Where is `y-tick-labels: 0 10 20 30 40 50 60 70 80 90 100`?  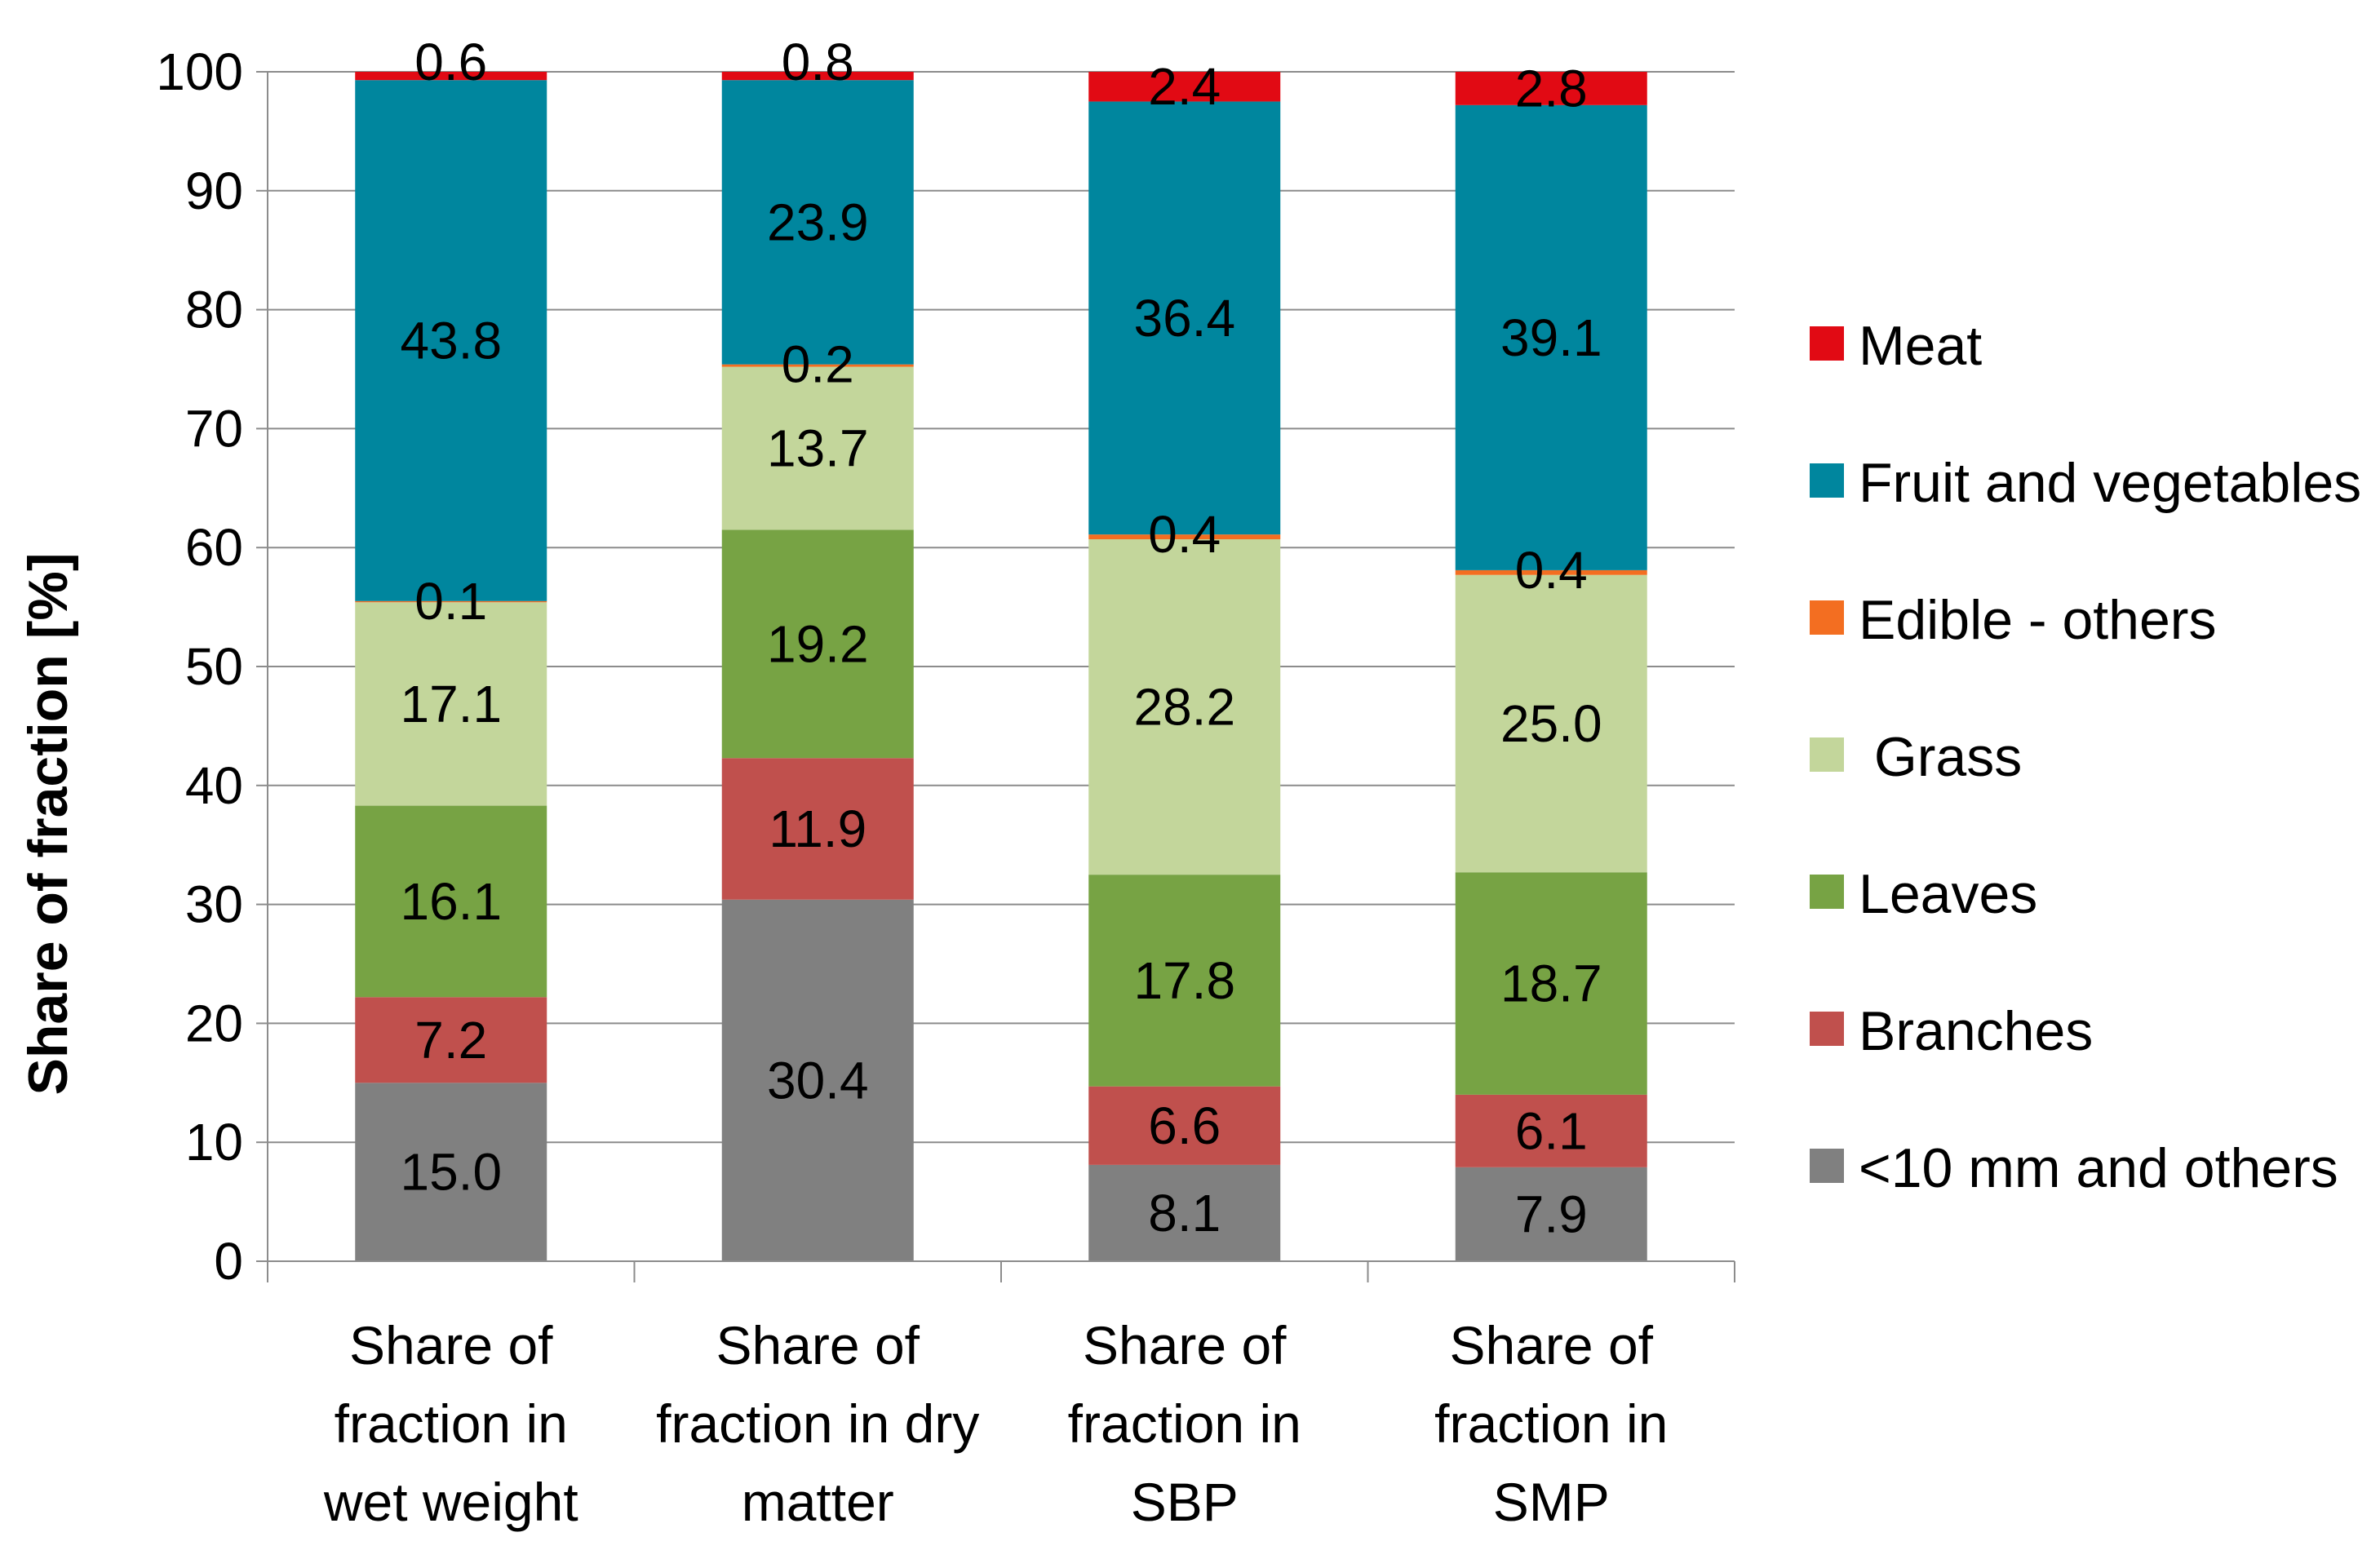 y-tick-labels: 0 10 20 30 40 50 60 70 80 90 100 is located at coordinates (199, 666).